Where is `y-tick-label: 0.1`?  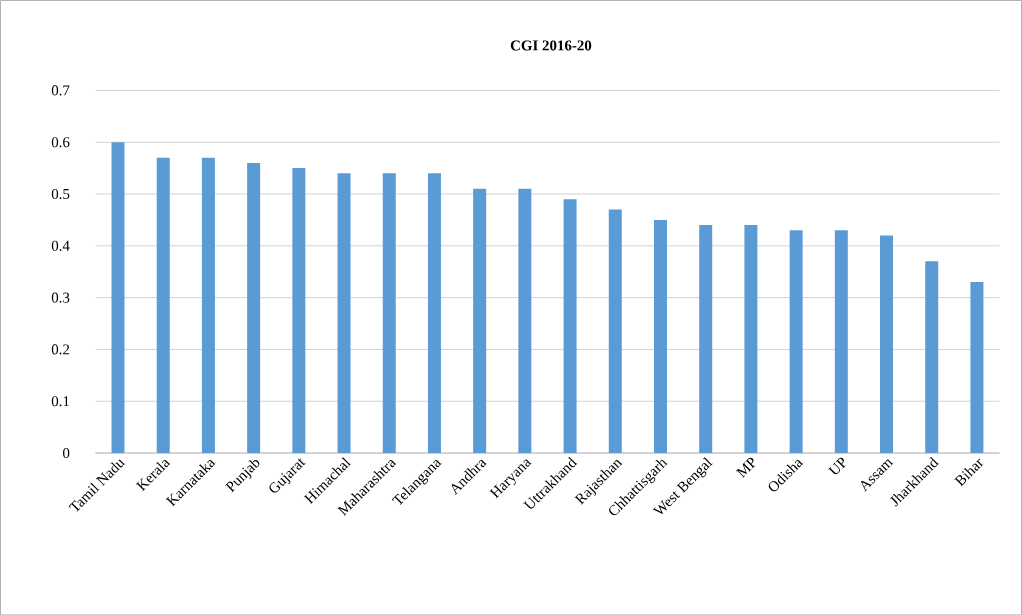
y-tick-label: 0.1 is located at coordinates (60, 401).